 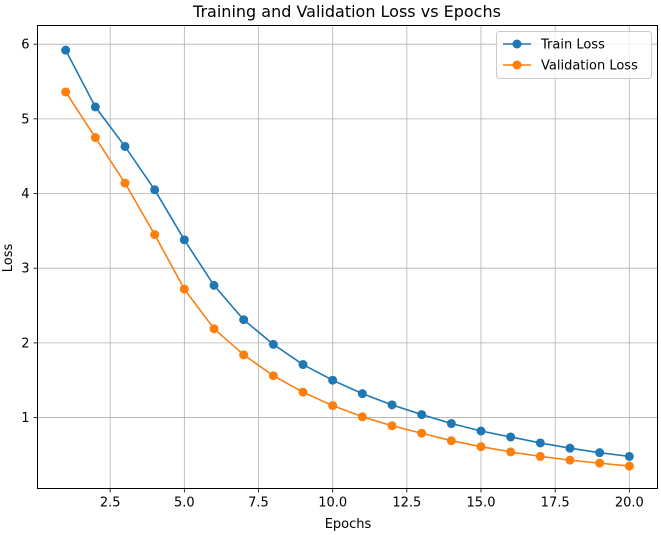 What do you see at coordinates (406, 503) in the screenshot?
I see `x-tick-label: 12.5` at bounding box center [406, 503].